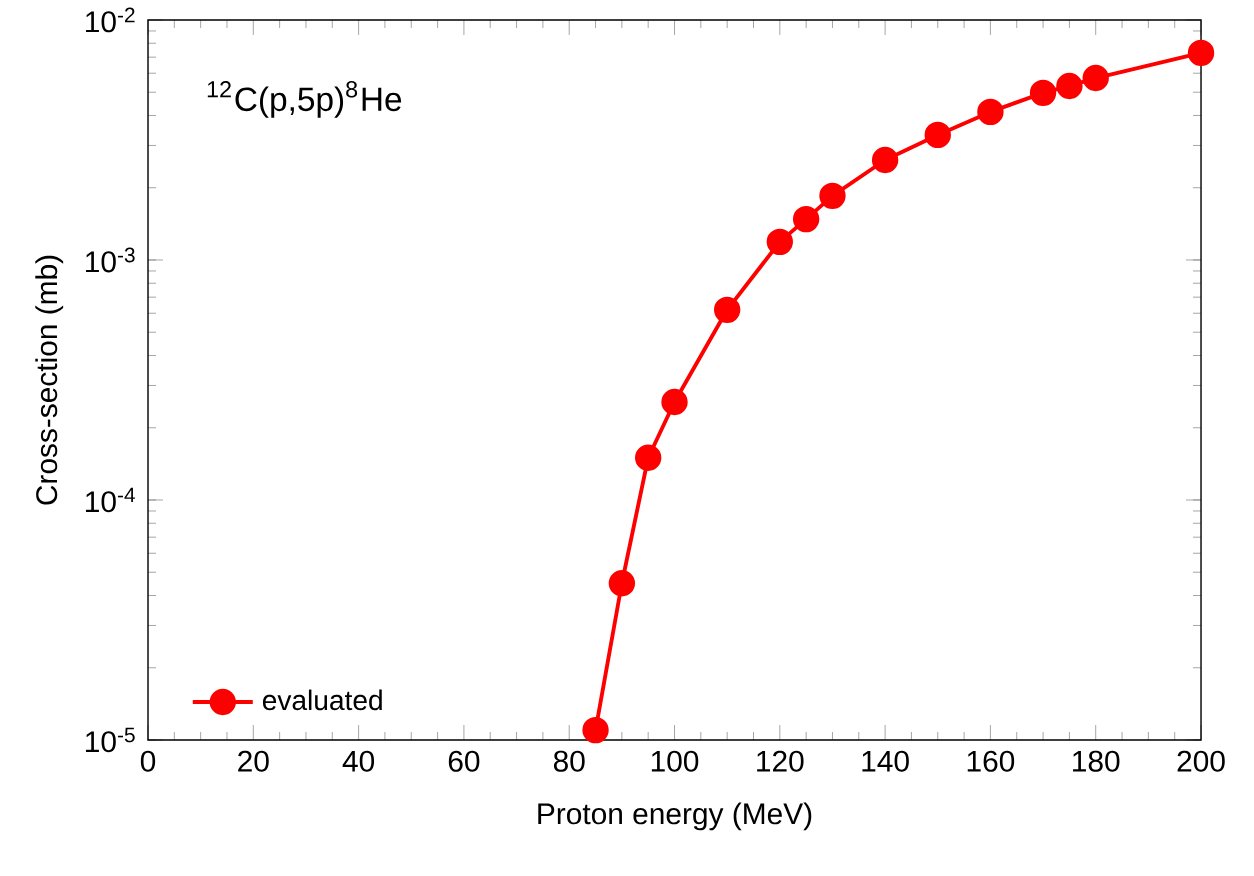 The image size is (1254, 876). Describe the element at coordinates (675, 761) in the screenshot. I see `x-tick-label: 100` at that location.